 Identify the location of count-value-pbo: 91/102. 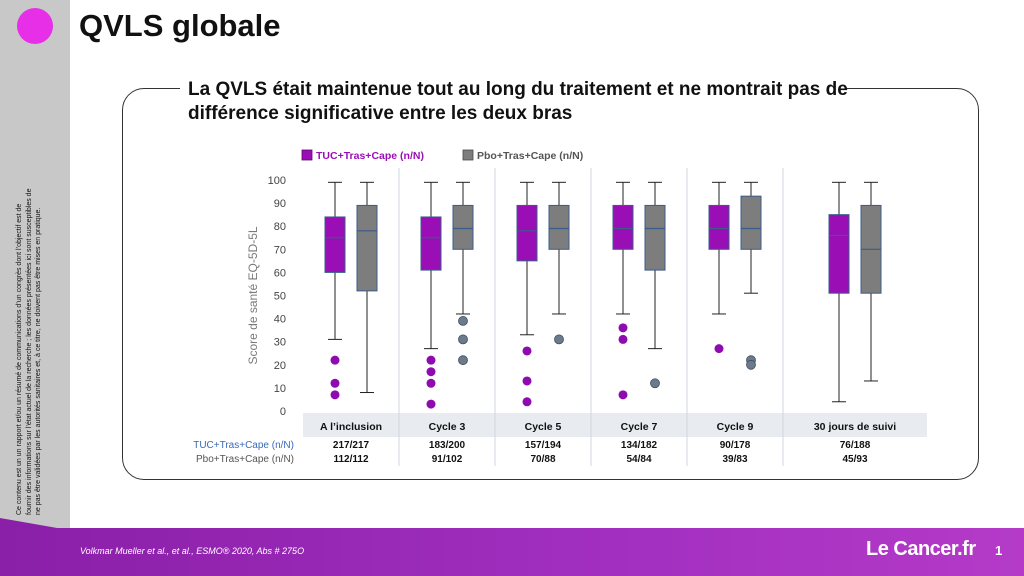
(447, 459).